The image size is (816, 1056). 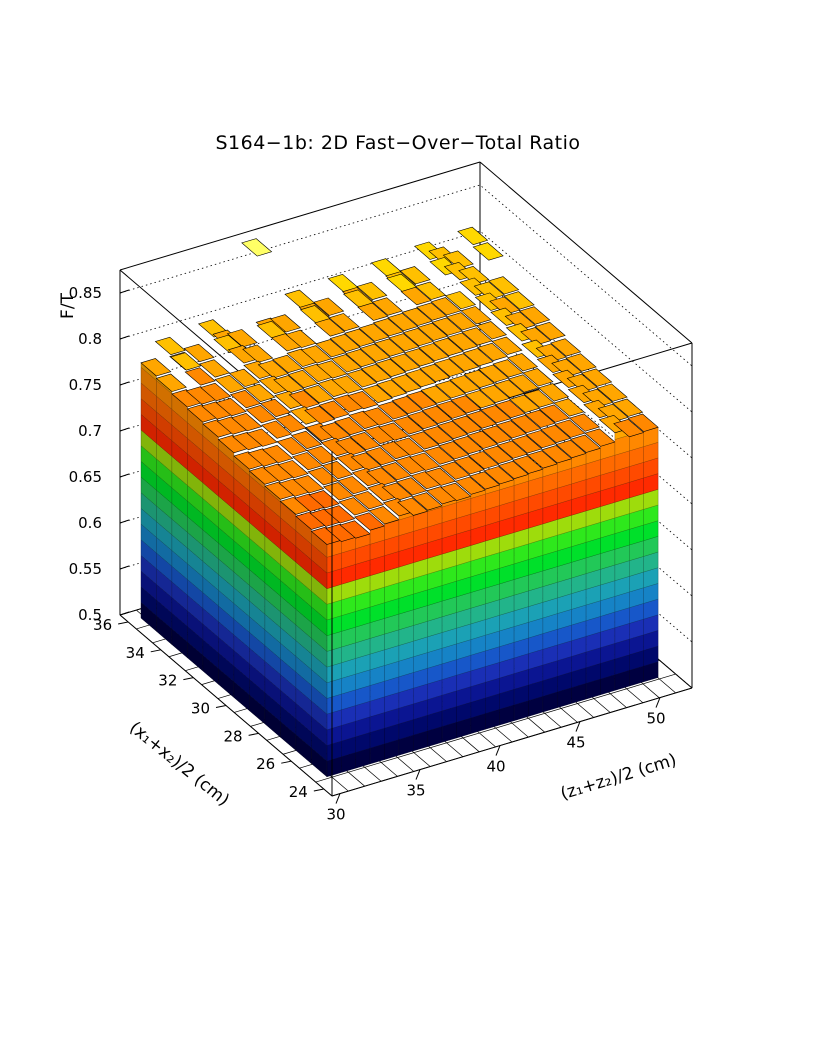 What do you see at coordinates (90, 523) in the screenshot?
I see `z-tick-label: 0.6` at bounding box center [90, 523].